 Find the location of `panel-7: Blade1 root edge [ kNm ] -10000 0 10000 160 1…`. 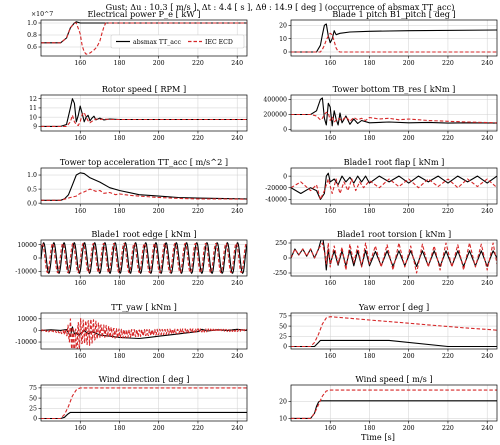

panel-7: Blade1 root edge [ kNm ] -10000 0 10000 160 1… is located at coordinates (131, 258).